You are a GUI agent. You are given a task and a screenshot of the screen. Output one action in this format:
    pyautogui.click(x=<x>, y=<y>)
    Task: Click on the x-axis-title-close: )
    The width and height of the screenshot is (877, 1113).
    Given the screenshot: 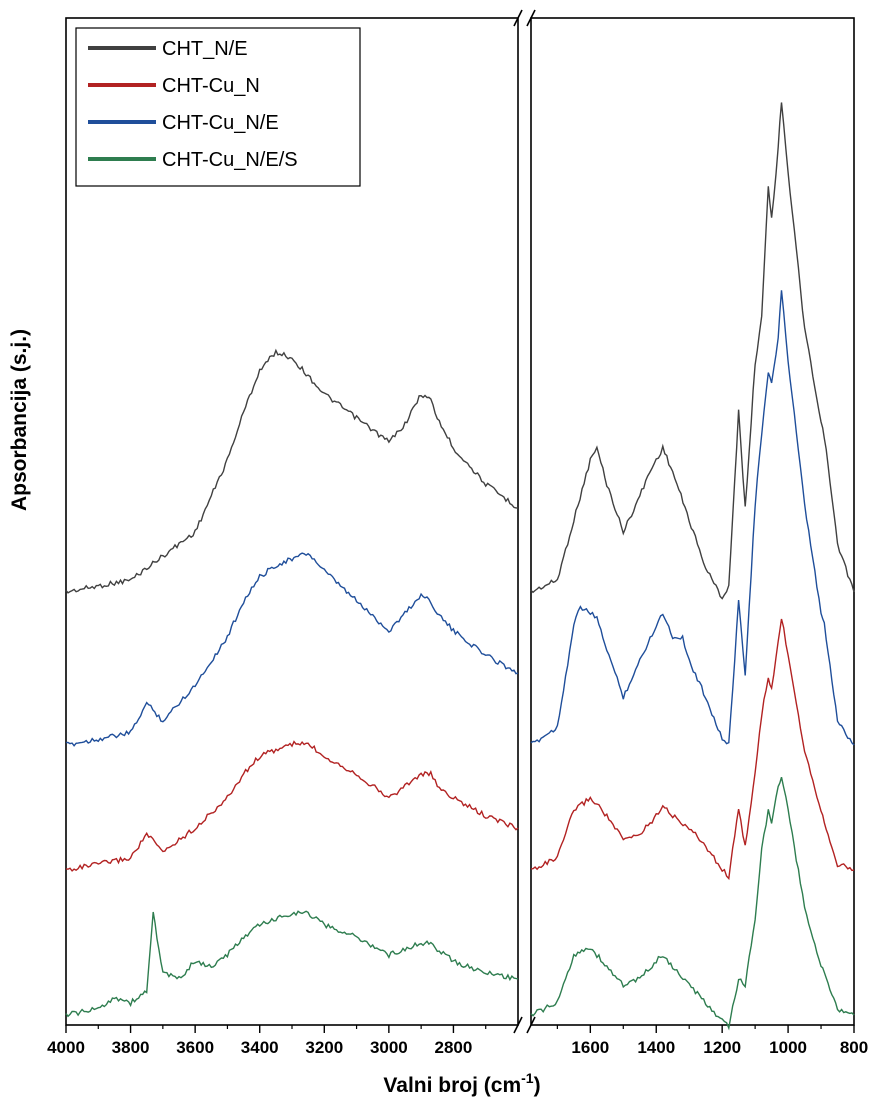 What is the action you would take?
    pyautogui.click(x=537, y=1085)
    